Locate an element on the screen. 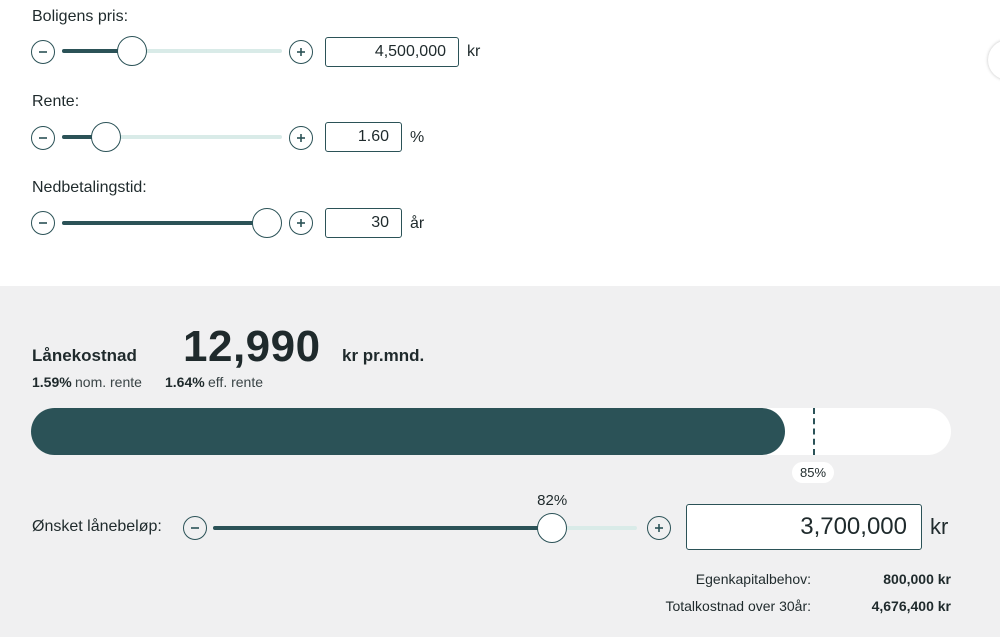 The width and height of the screenshot is (1000, 637). loan-cost-title: Lånekostnad is located at coordinates (84, 355).